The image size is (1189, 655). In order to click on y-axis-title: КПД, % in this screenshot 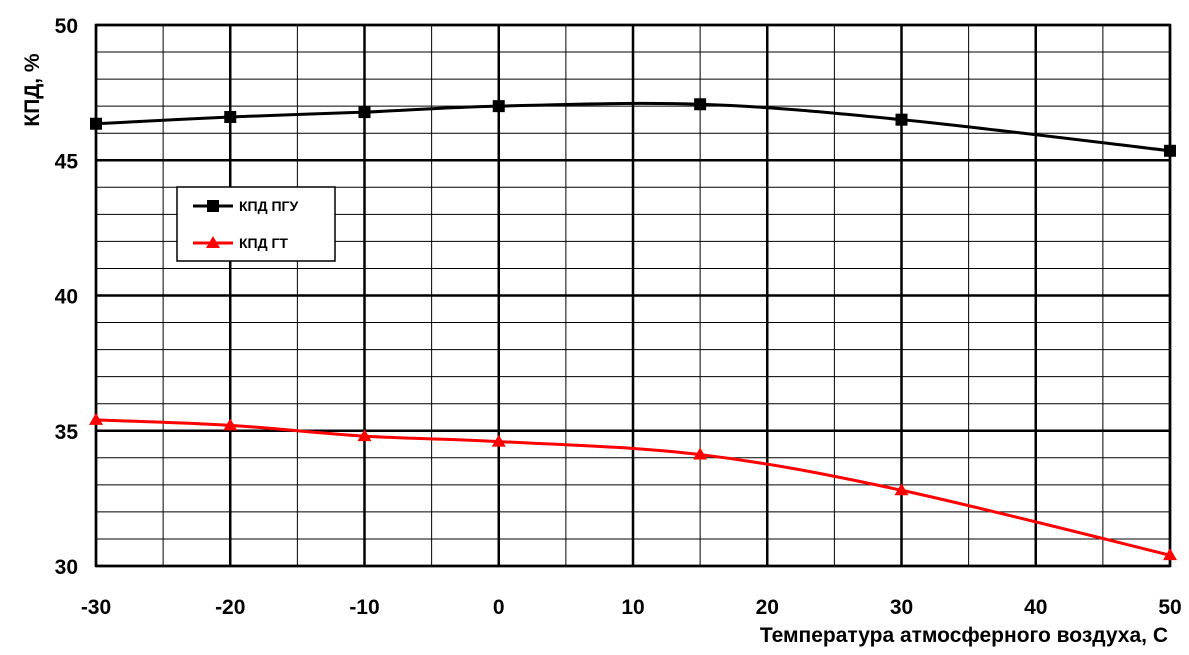, I will do `click(32, 90)`.